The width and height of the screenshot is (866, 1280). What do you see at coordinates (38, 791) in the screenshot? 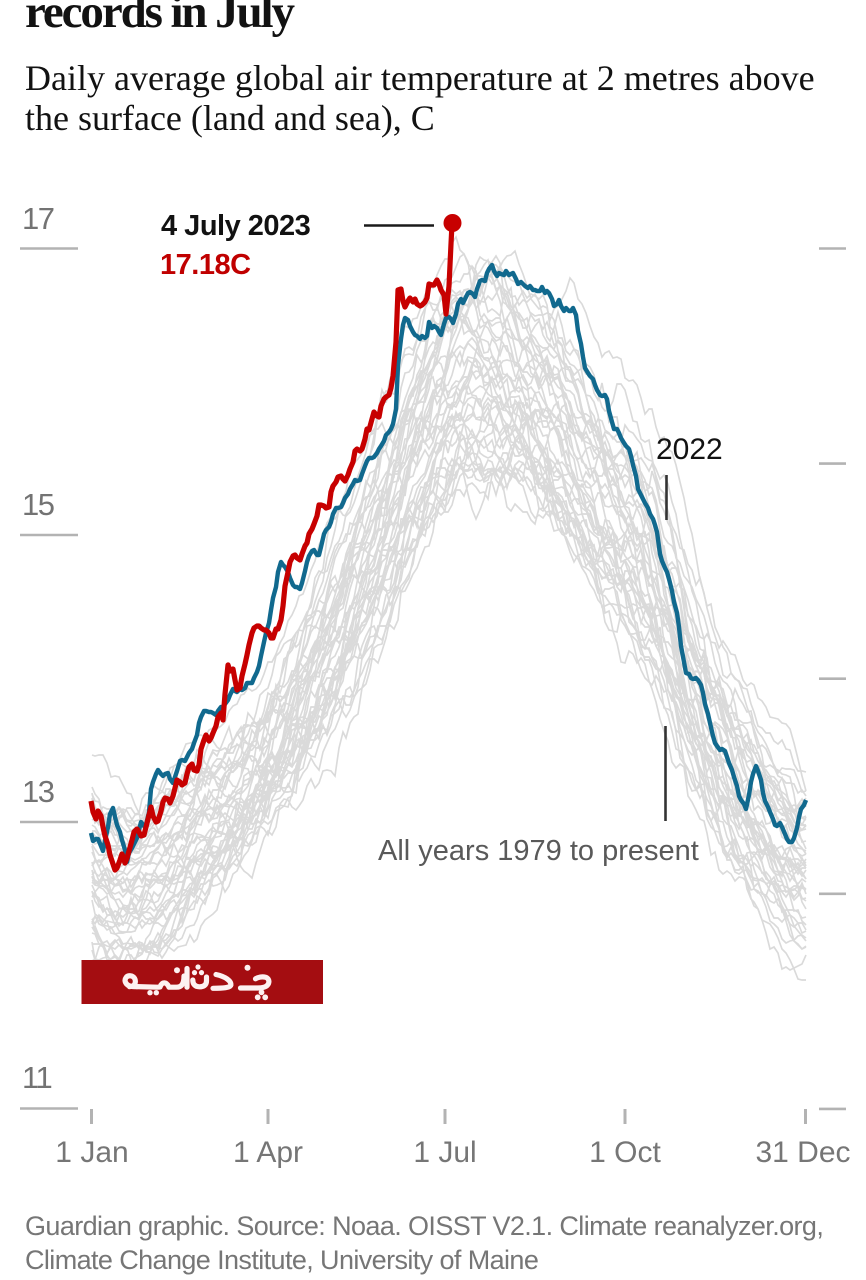
I see `svg-text: 13` at bounding box center [38, 791].